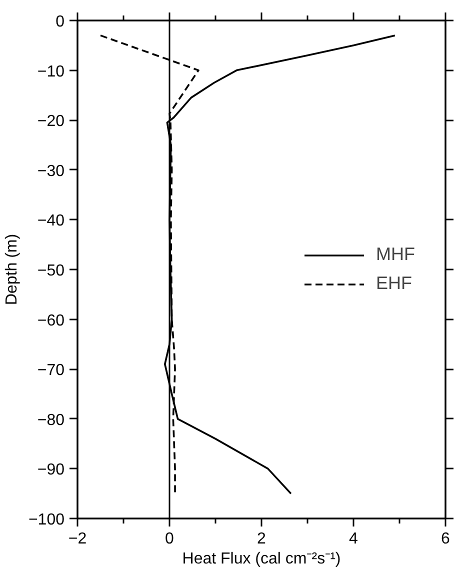  I want to click on y-tick-label: 0, so click(60, 22).